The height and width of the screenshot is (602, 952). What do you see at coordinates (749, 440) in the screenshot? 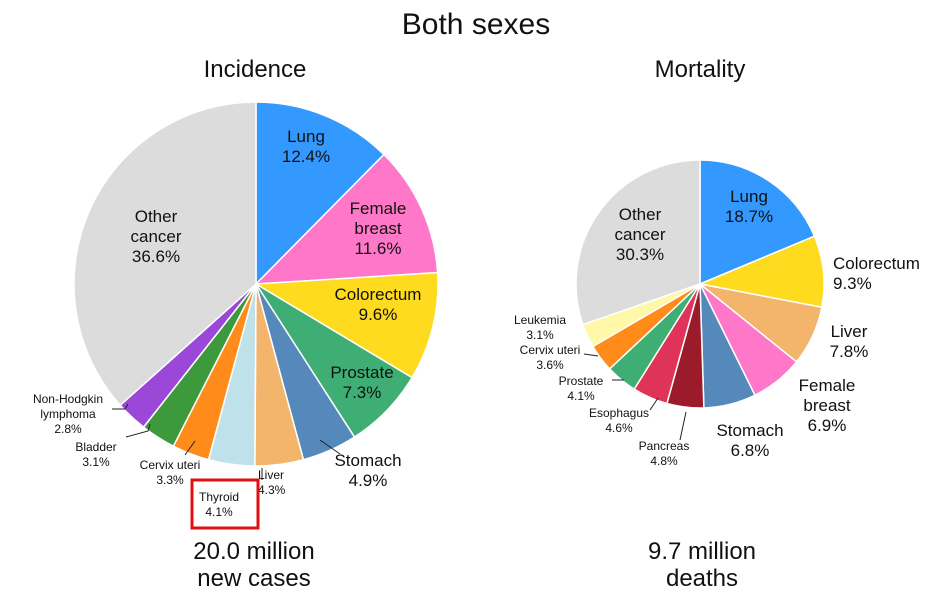
I see `mortality-label-stomach: Stomach 6.8%` at bounding box center [749, 440].